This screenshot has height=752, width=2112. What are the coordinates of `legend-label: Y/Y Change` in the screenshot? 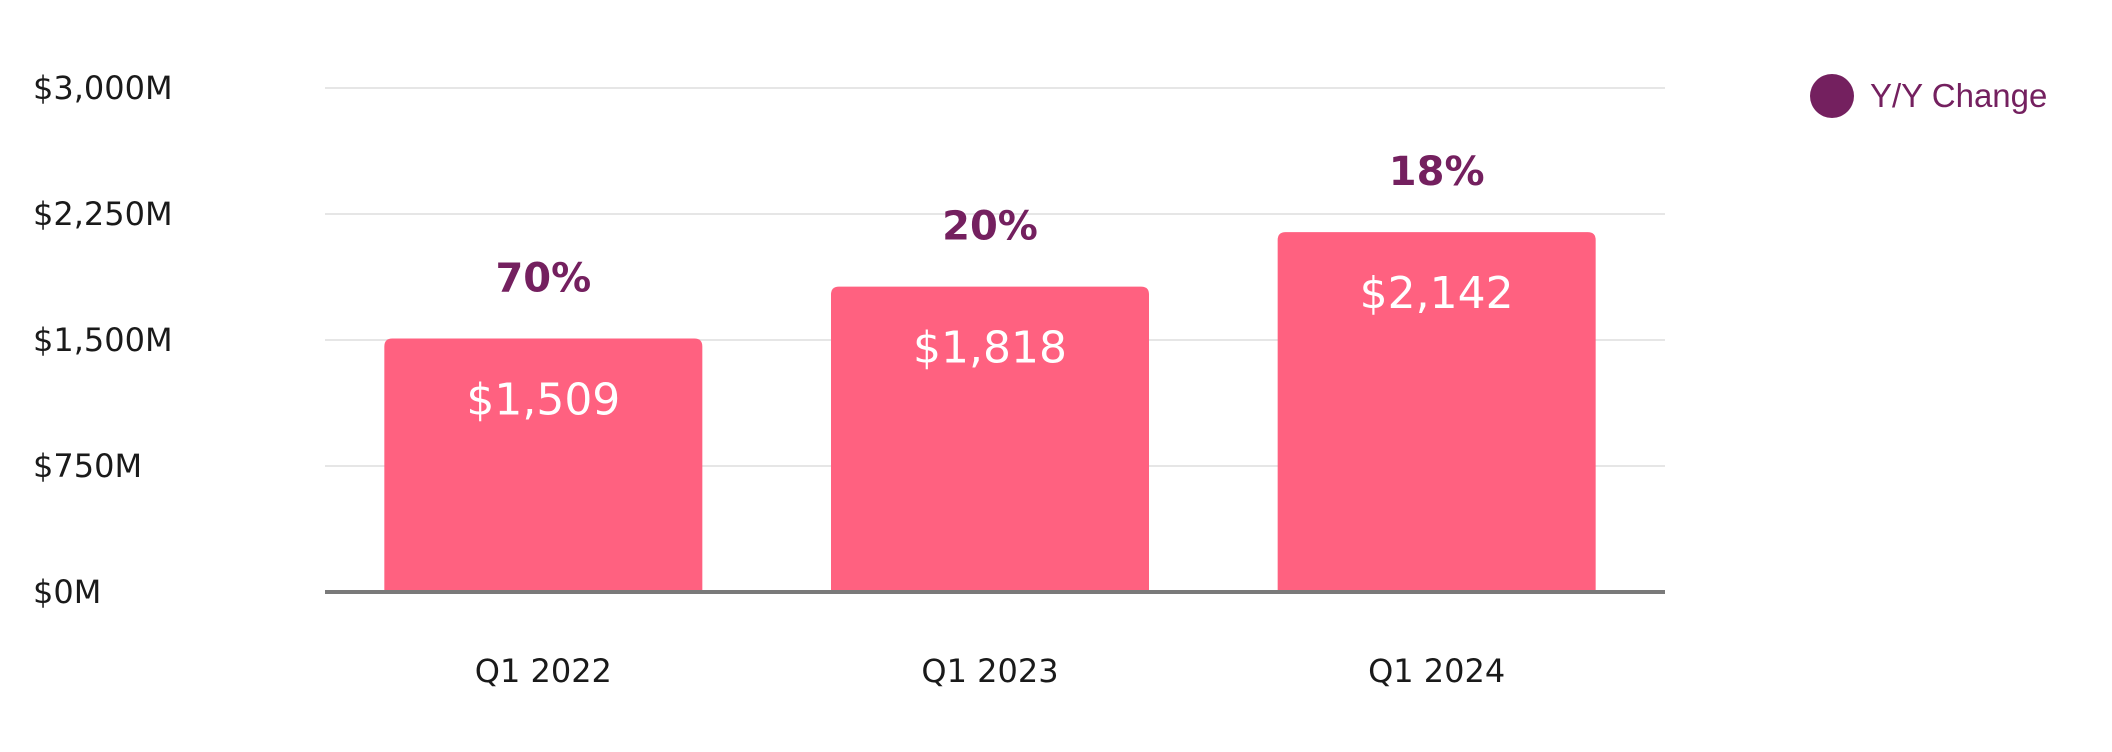 It's located at (1959, 95).